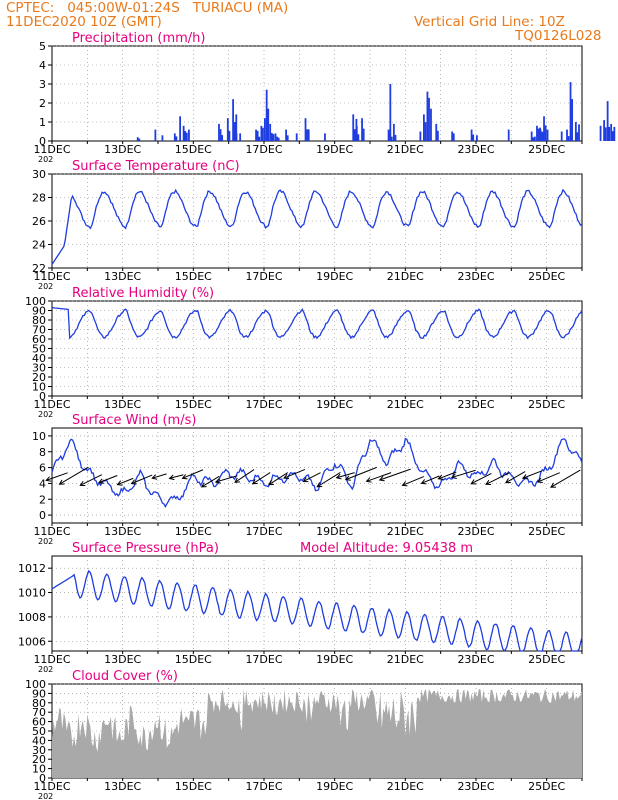 The image size is (618, 800). Describe the element at coordinates (39, 358) in the screenshot. I see `y-tick-label: 40` at that location.